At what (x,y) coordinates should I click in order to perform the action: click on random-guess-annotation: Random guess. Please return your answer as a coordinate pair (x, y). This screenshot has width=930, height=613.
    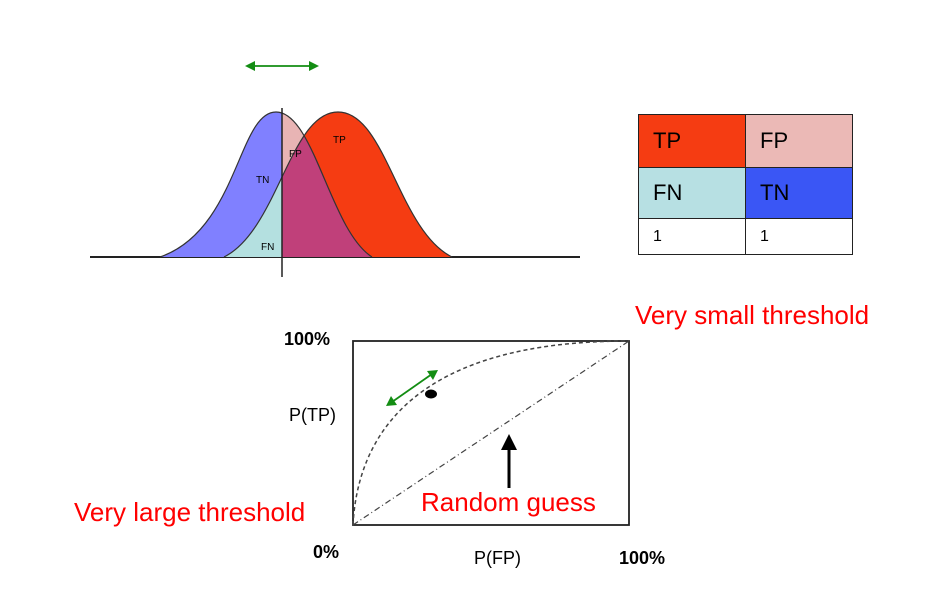
    Looking at the image, I should click on (508, 502).